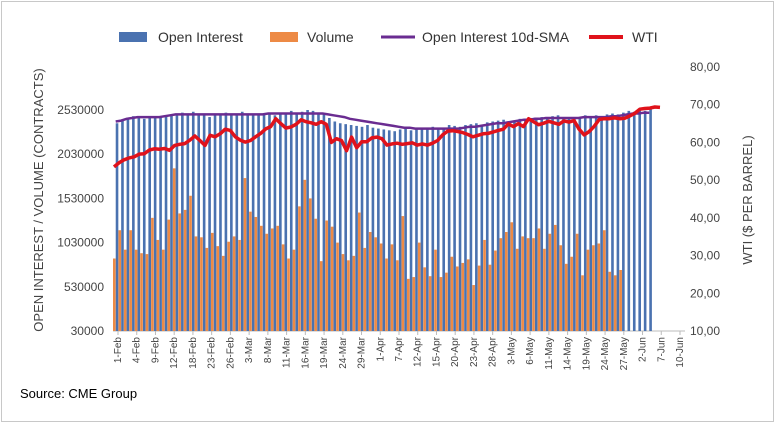 This screenshot has width=775, height=423. What do you see at coordinates (530, 351) in the screenshot?
I see `x-tick-label: 6-May` at bounding box center [530, 351].